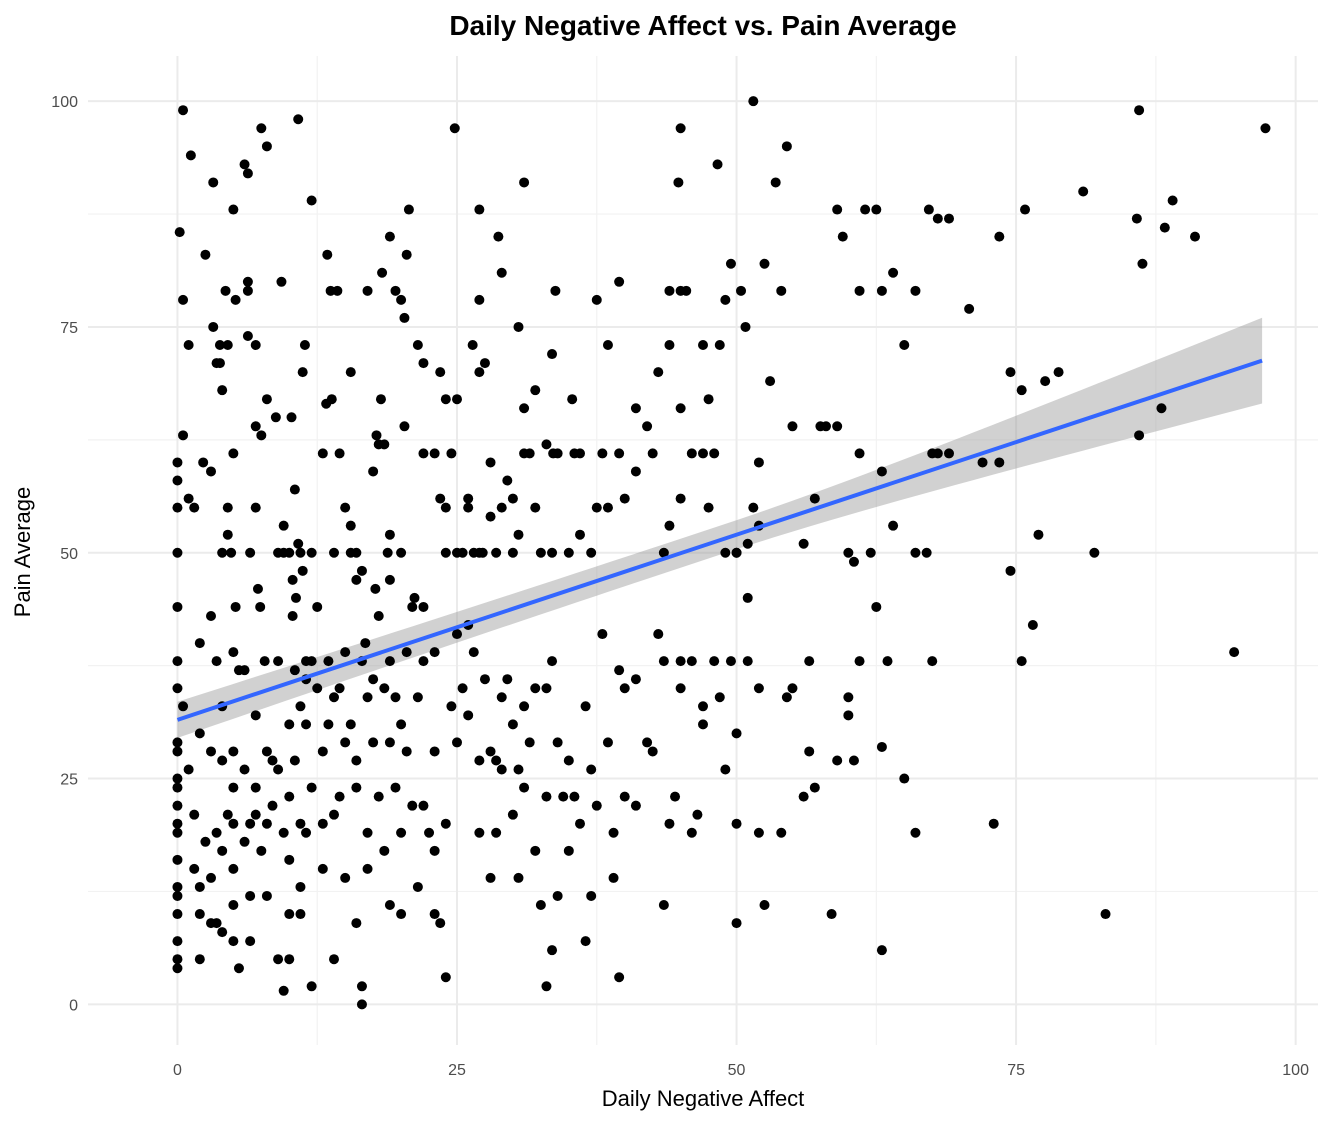  What do you see at coordinates (1016, 1070) in the screenshot?
I see `x-tick-label: 75` at bounding box center [1016, 1070].